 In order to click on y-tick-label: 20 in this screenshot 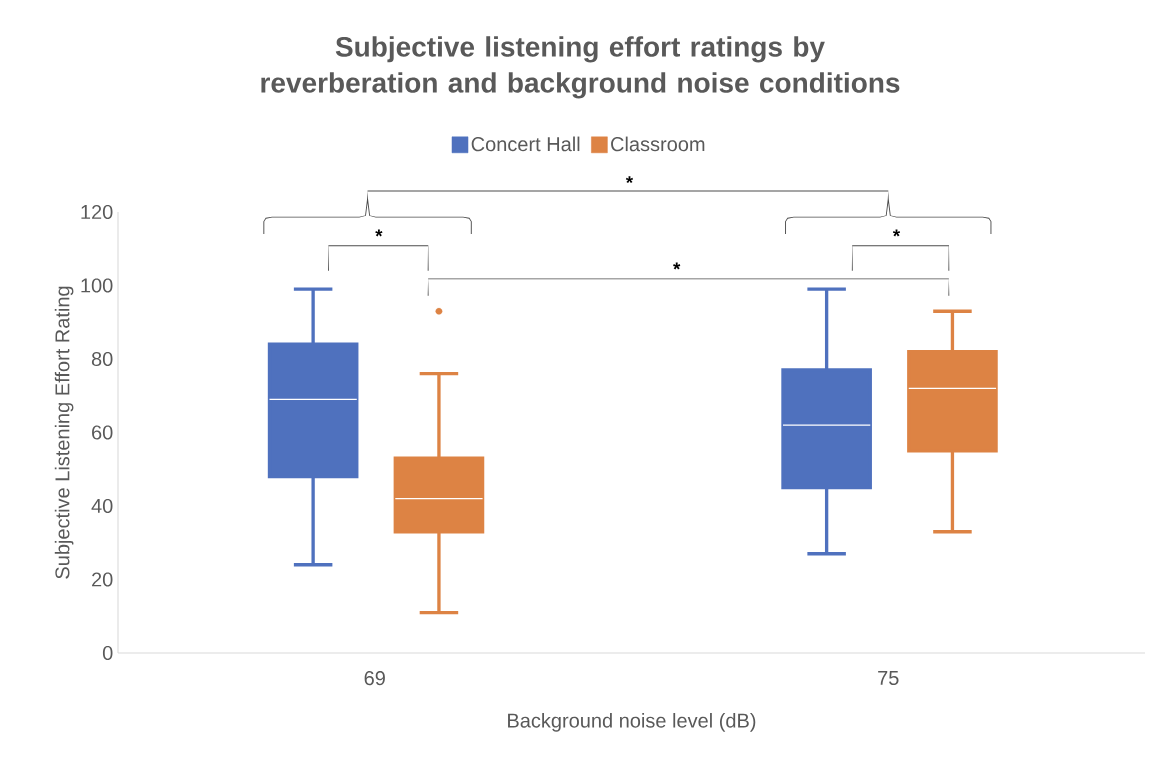, I will do `click(102, 579)`.